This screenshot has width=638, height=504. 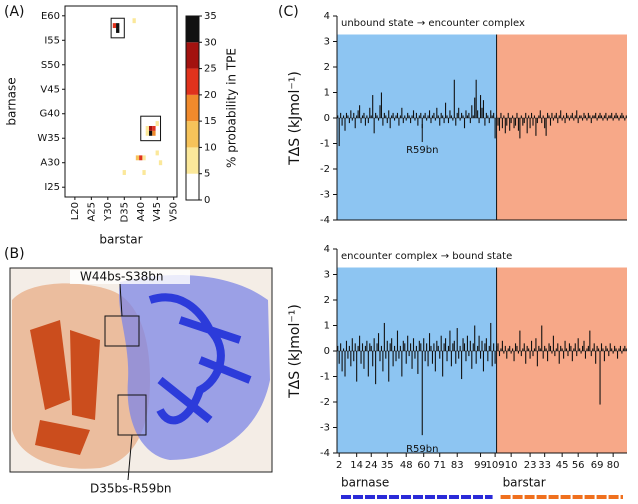 What do you see at coordinates (210, 16) in the screenshot?
I see `colorbar-tick-label: 35` at bounding box center [210, 16].